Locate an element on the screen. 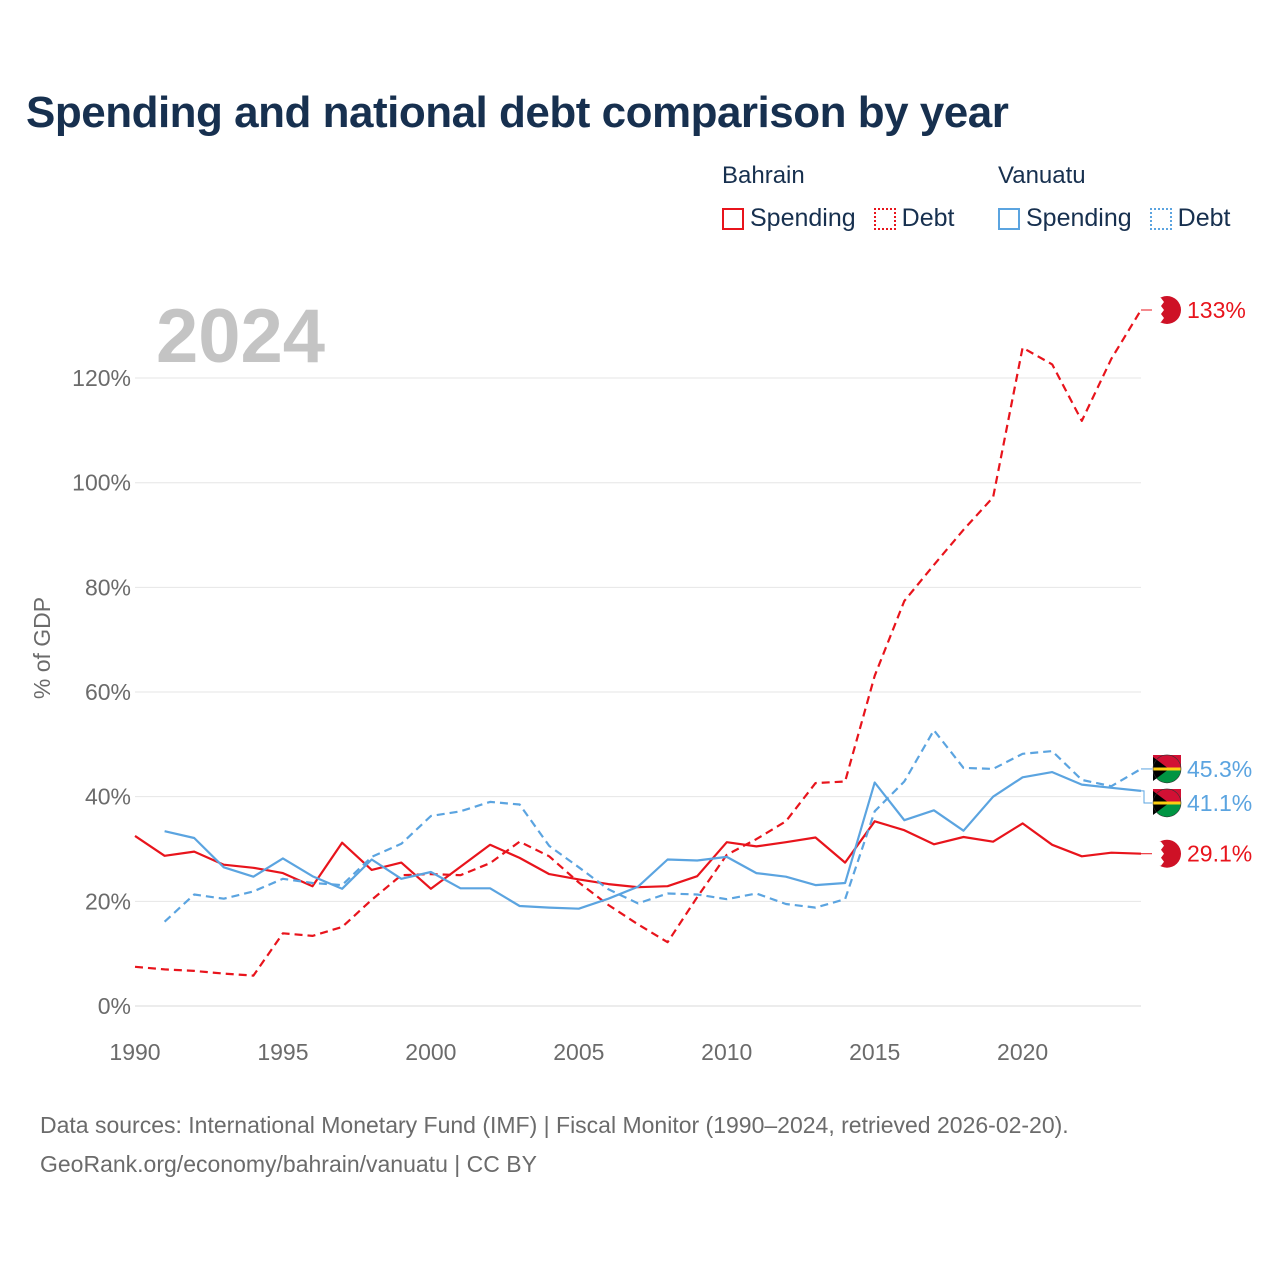  y-tick-label: 100% is located at coordinates (101, 483).